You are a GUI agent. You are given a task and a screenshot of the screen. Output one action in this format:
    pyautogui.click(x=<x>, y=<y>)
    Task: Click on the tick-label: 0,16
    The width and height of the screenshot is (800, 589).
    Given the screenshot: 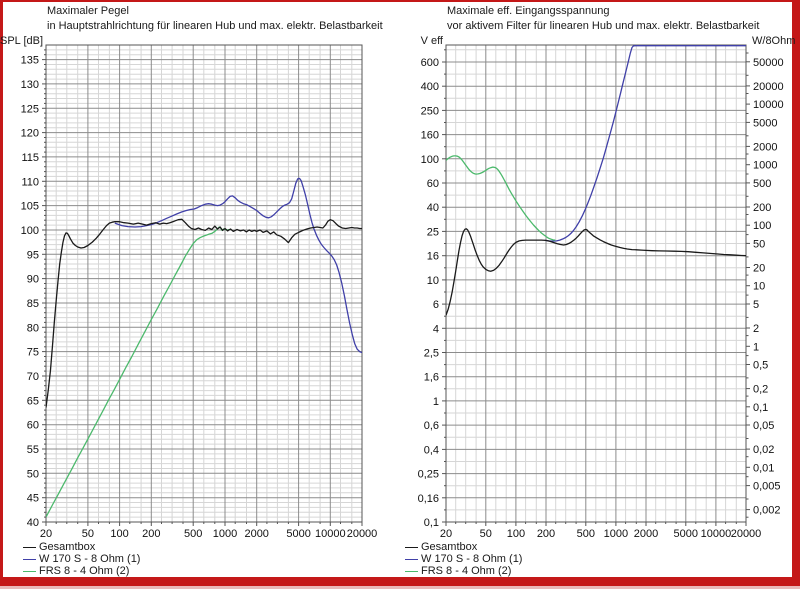 What is the action you would take?
    pyautogui.click(x=428, y=499)
    